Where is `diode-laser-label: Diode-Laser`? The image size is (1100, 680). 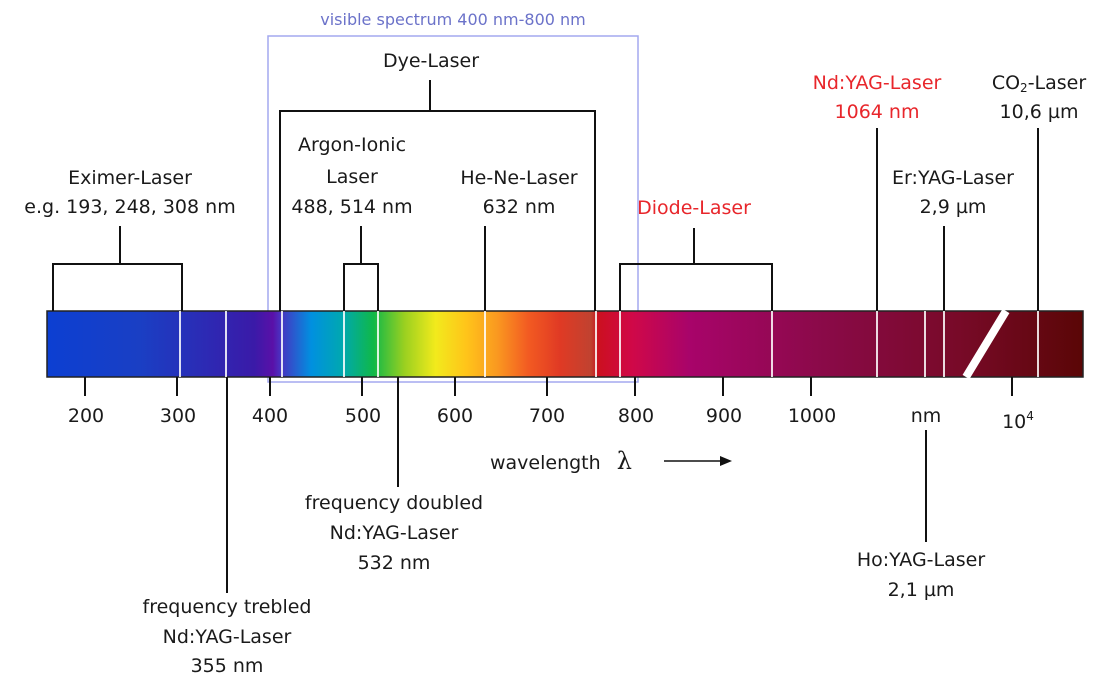
diode-laser-label: Diode-Laser is located at coordinates (694, 208).